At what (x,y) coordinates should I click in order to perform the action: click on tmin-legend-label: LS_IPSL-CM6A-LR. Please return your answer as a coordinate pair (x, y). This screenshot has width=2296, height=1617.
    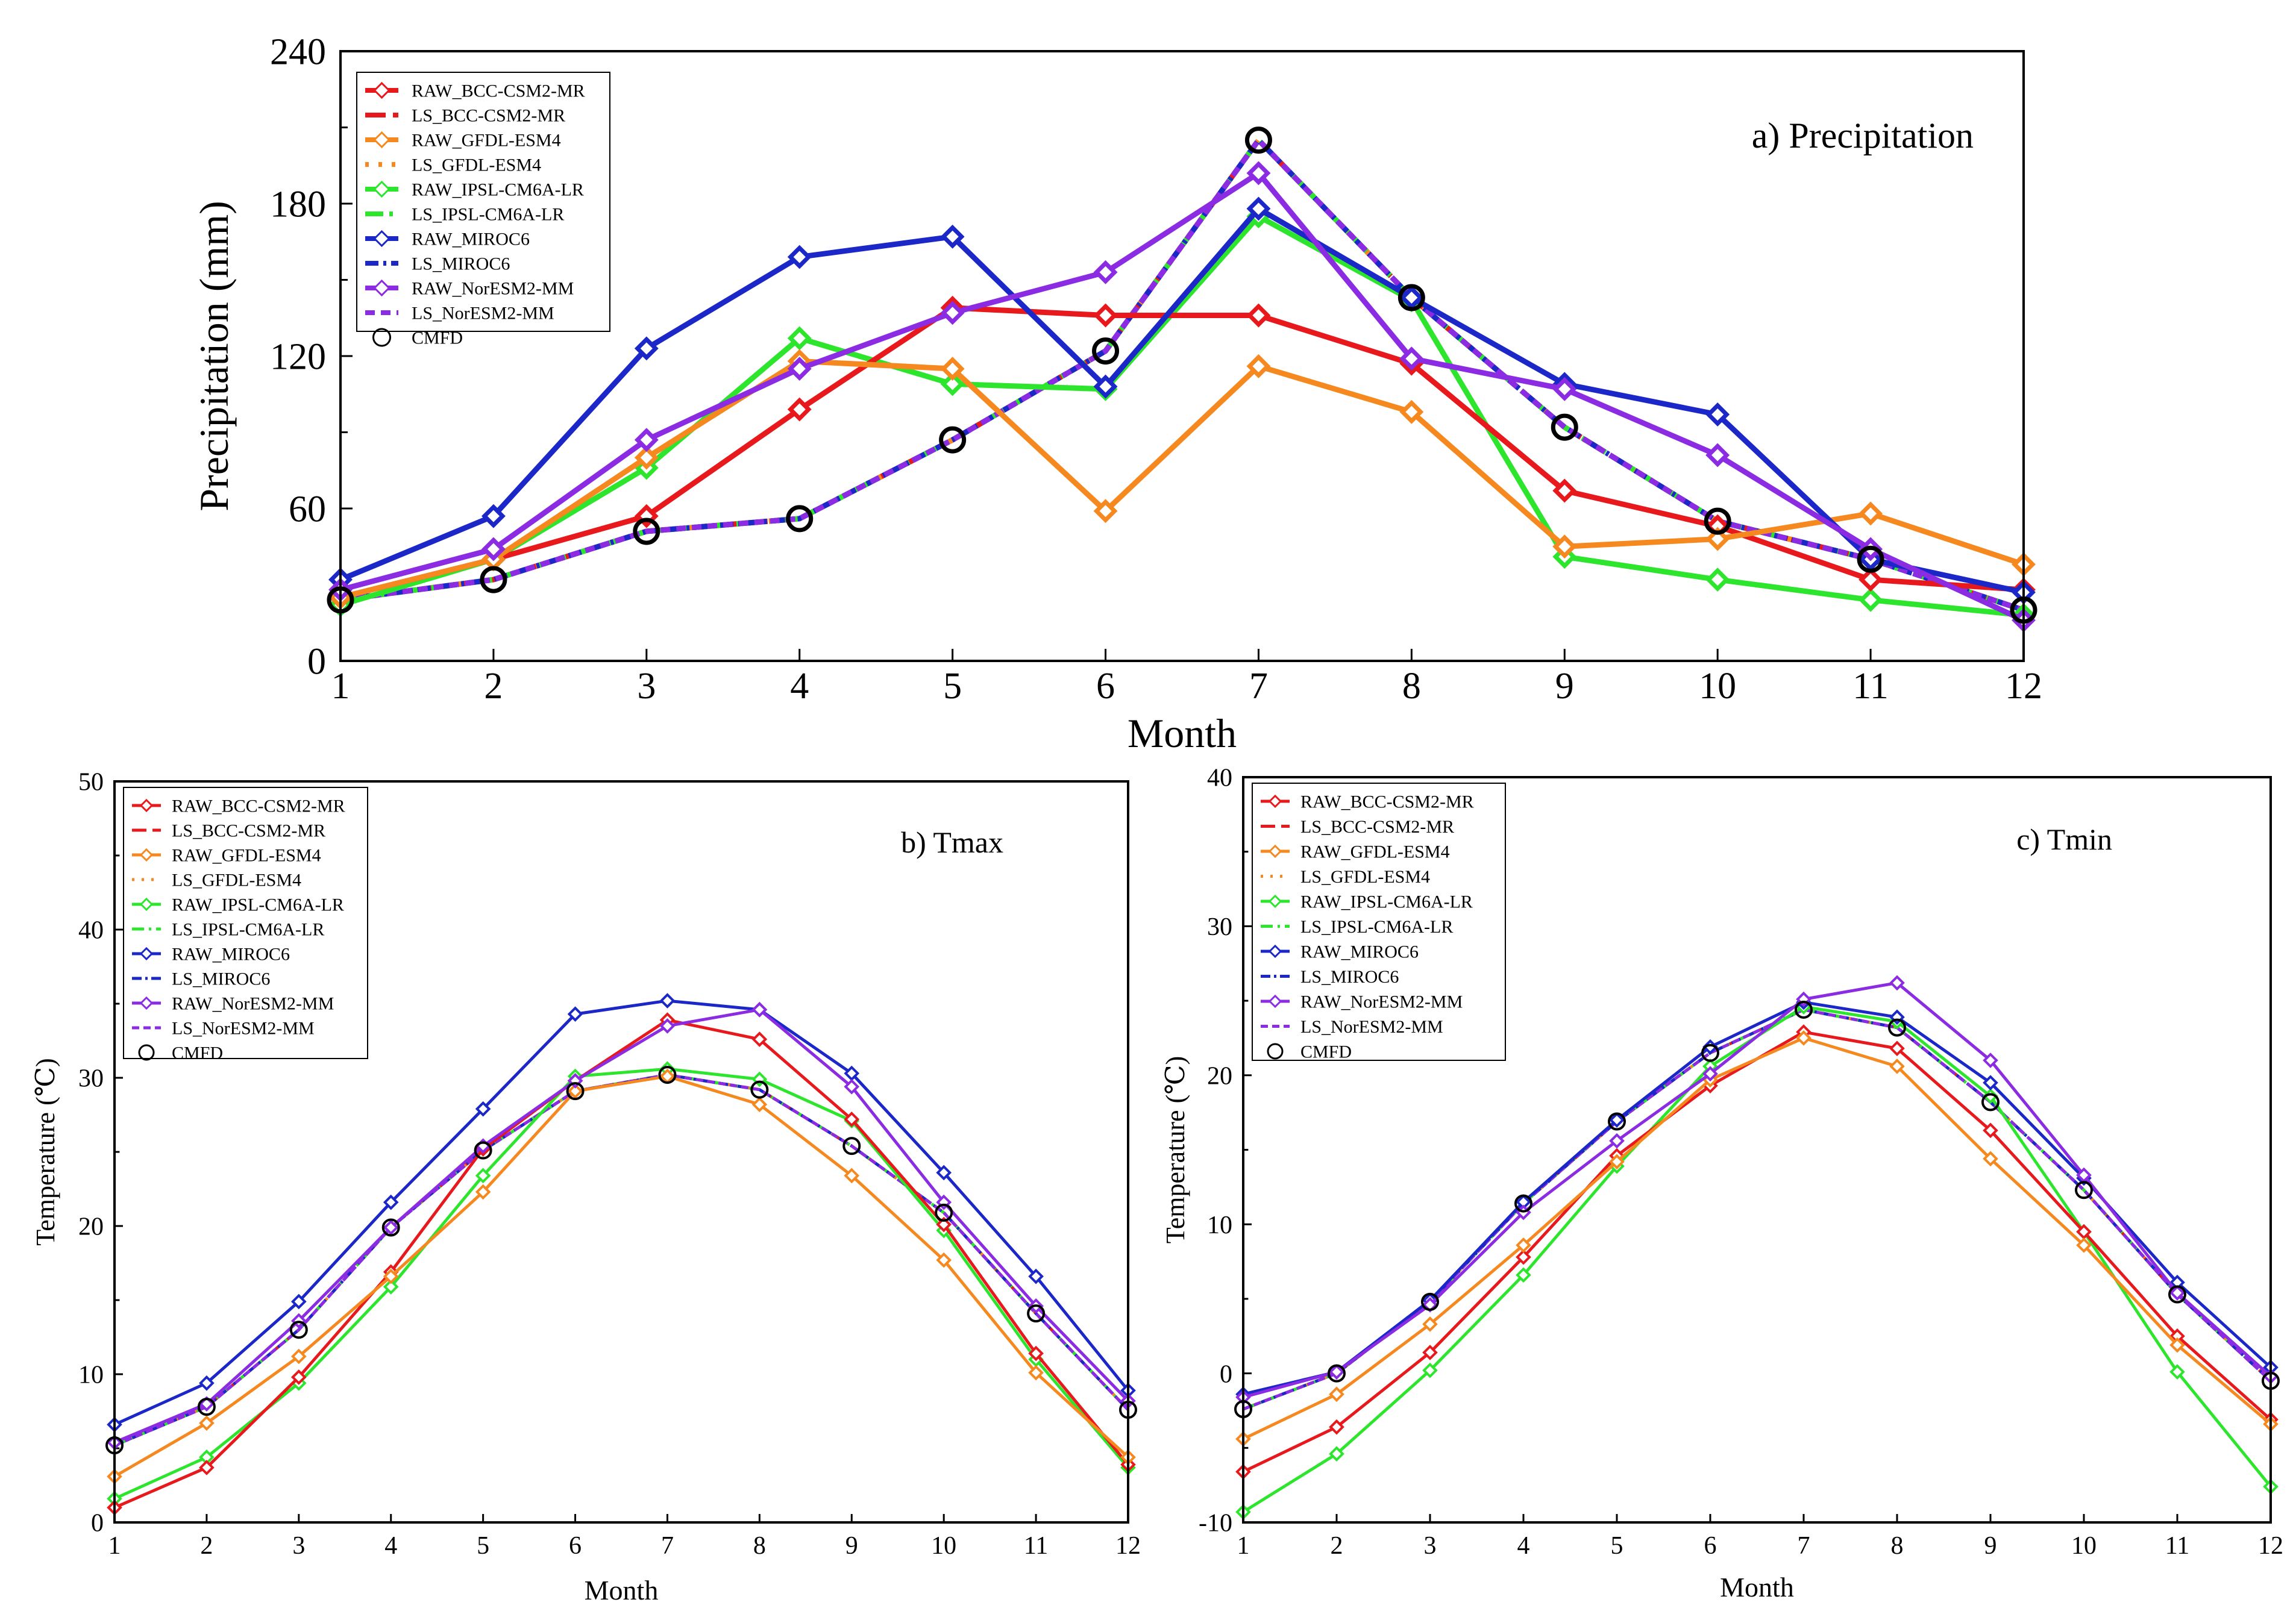
    Looking at the image, I should click on (1376, 927).